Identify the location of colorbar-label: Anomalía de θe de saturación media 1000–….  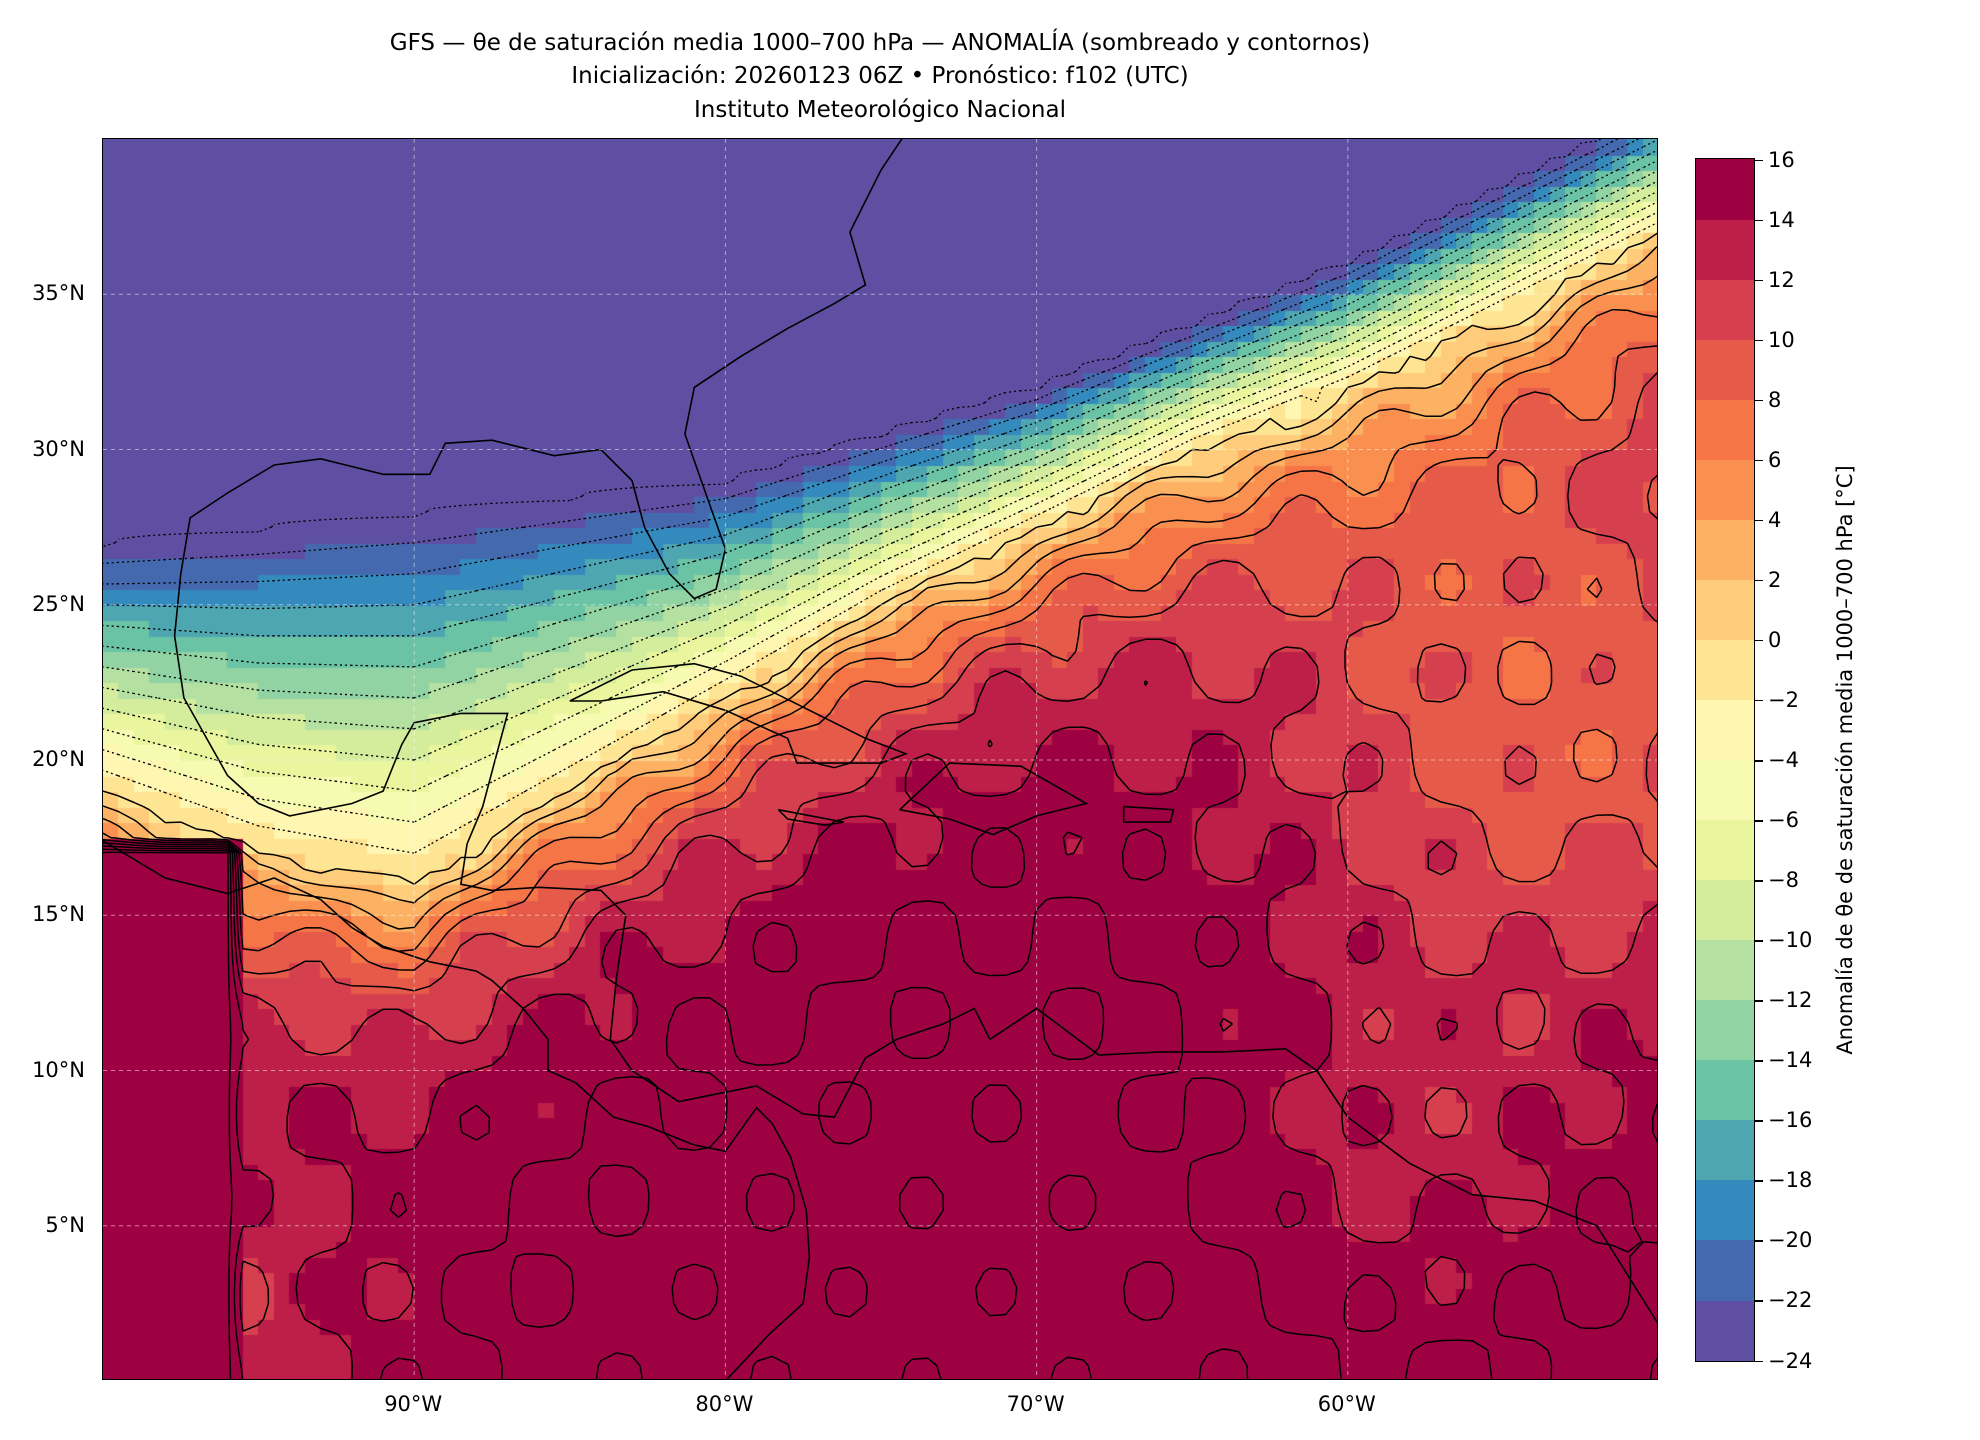
(1845, 760).